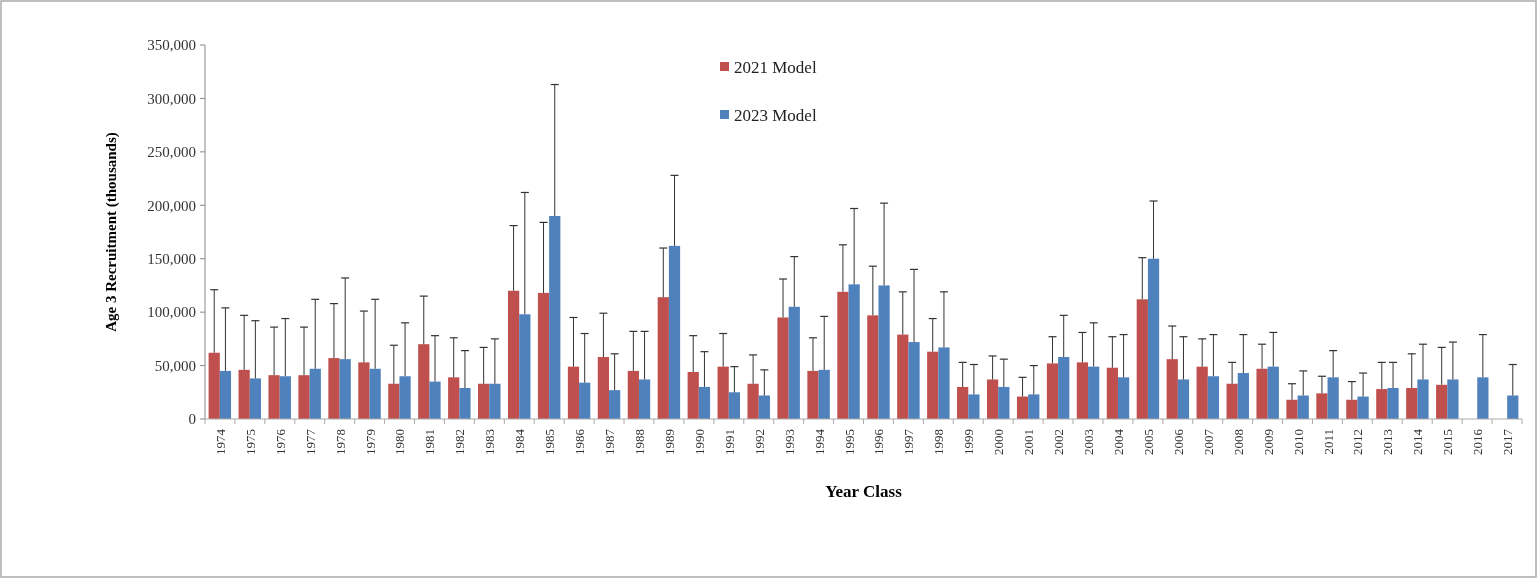  I want to click on y-tick-label: 250,000, so click(171, 152).